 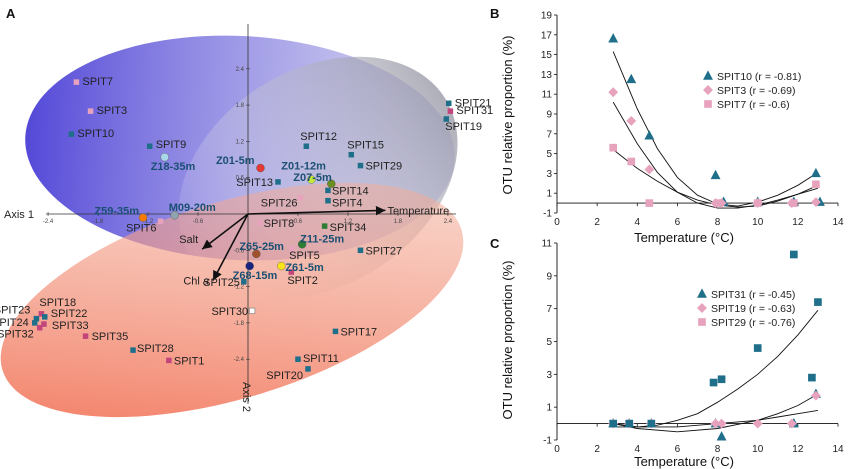 What do you see at coordinates (40, 327) in the screenshot?
I see `otu-marker-spit32` at bounding box center [40, 327].